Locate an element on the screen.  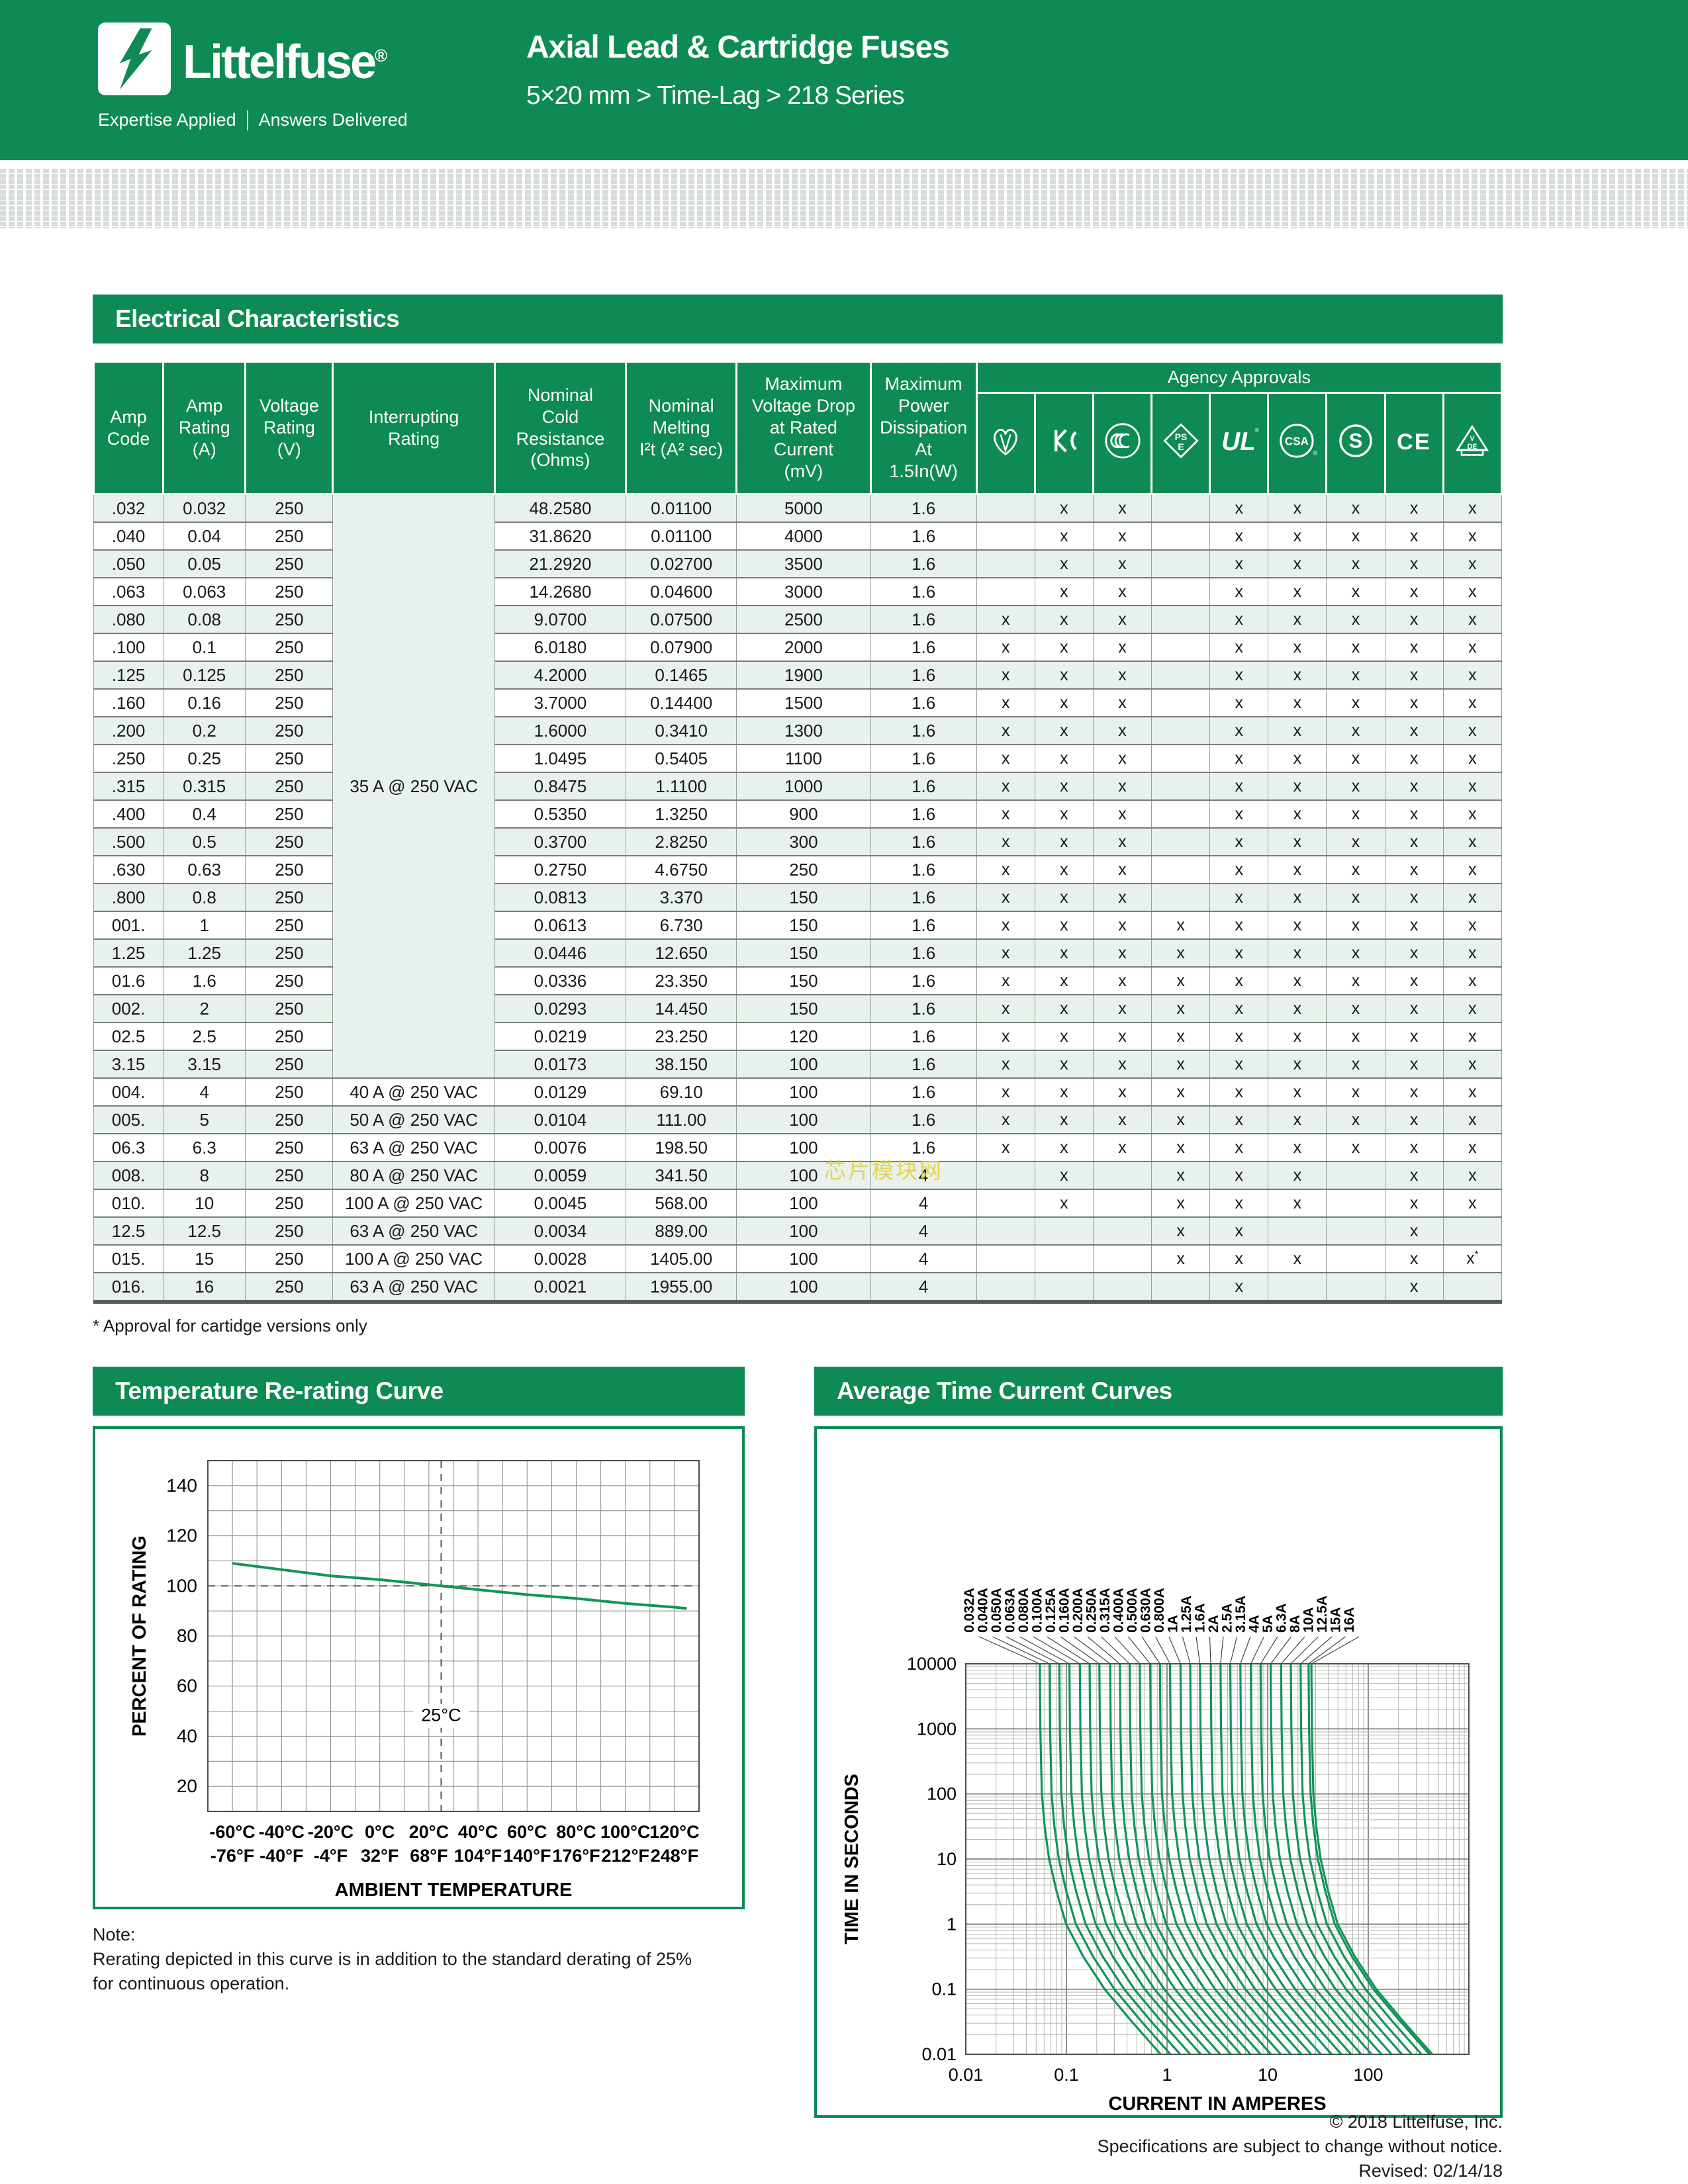
table-cell: 1405.00 is located at coordinates (681, 1258).